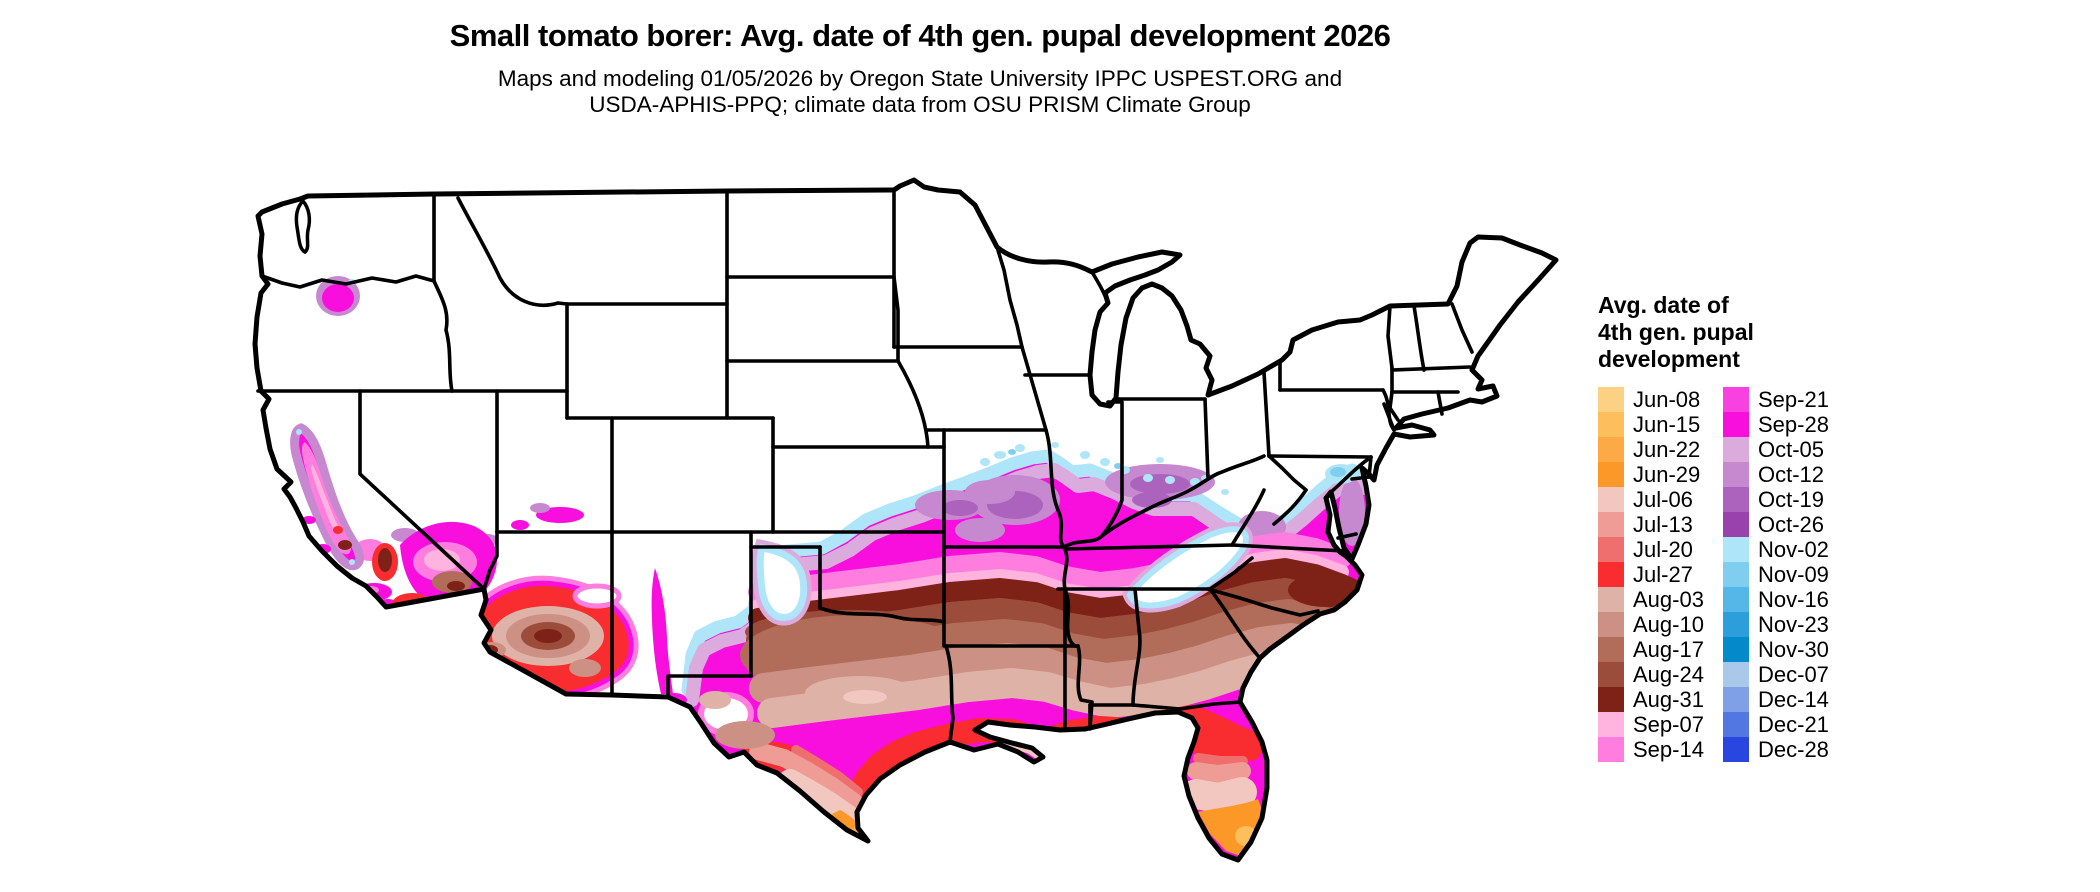 The width and height of the screenshot is (2100, 892). What do you see at coordinates (1660, 699) in the screenshot?
I see `legend-row: Aug-31` at bounding box center [1660, 699].